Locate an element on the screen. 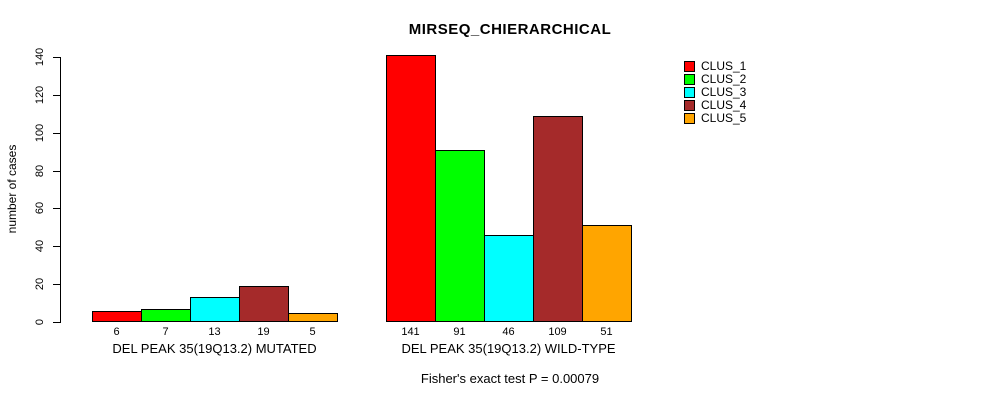 This screenshot has height=400, width=990. bar-value-label: 46 is located at coordinates (508, 332).